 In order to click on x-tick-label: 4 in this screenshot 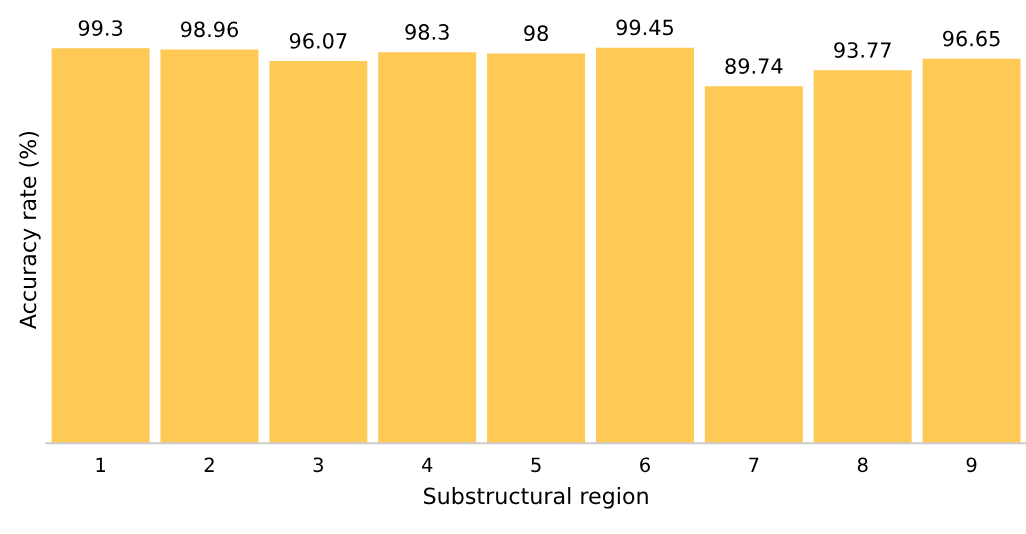, I will do `click(427, 464)`.